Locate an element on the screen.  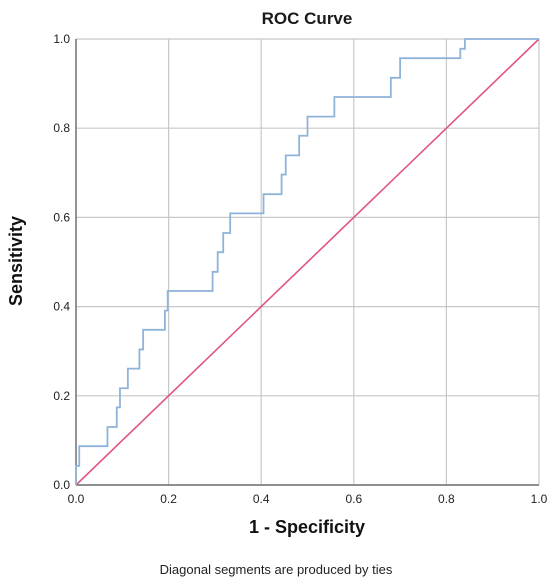
x-tick-label: 0.0 is located at coordinates (76, 499).